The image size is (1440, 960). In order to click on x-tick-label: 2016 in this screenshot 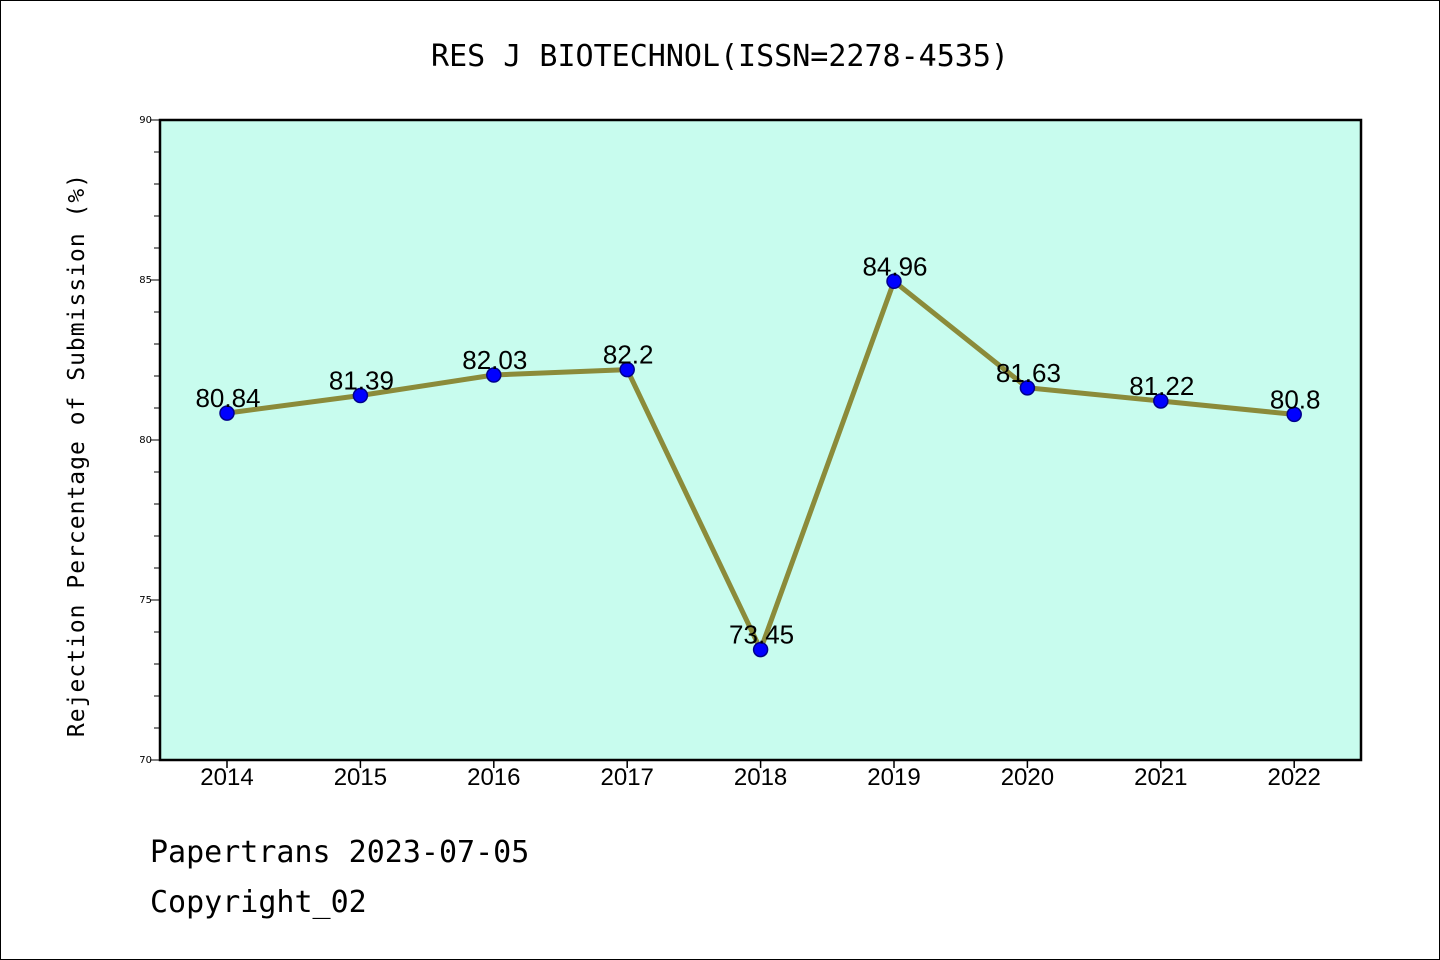, I will do `click(493, 777)`.